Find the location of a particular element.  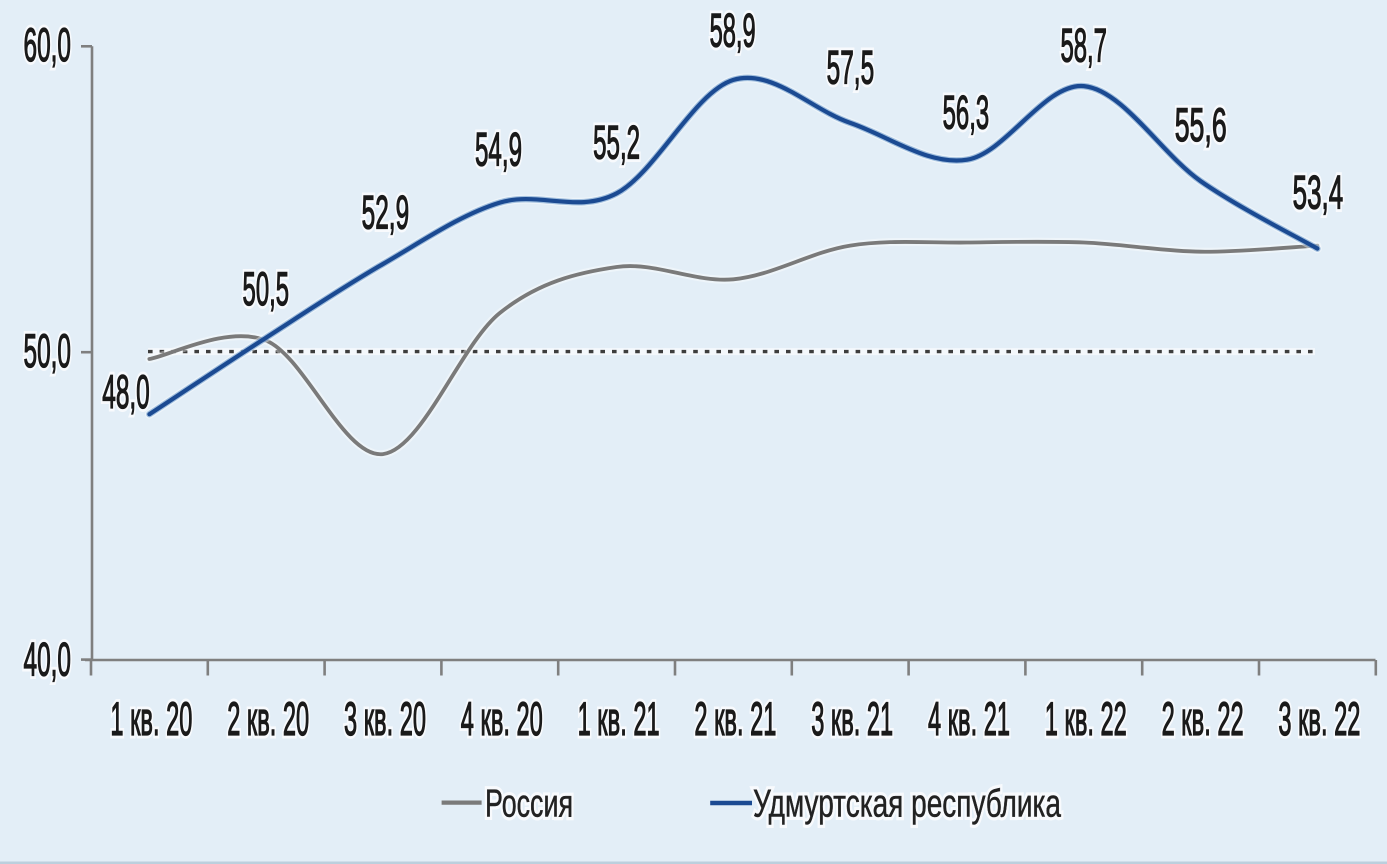

svg-text: Россия is located at coordinates (529, 804).